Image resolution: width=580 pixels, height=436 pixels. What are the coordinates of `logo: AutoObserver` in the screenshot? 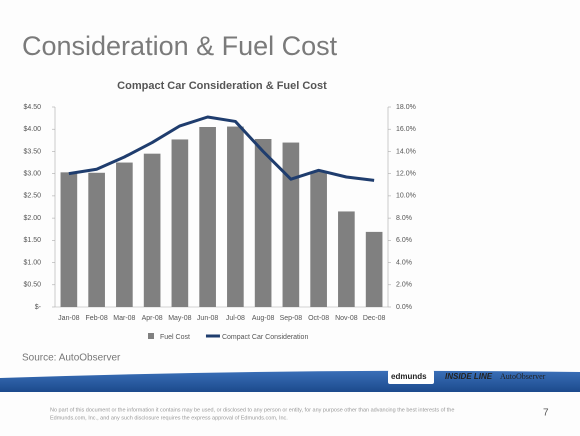 It's located at (523, 376).